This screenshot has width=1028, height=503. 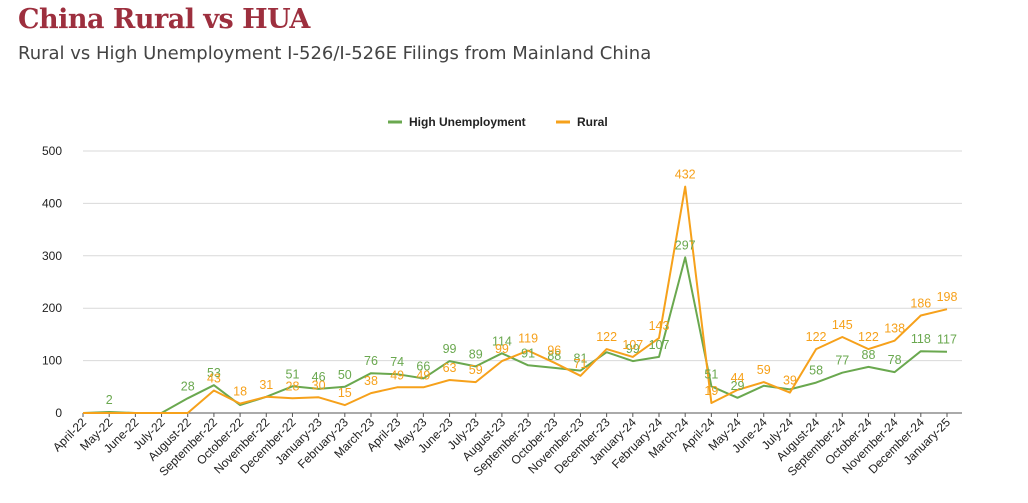 What do you see at coordinates (266, 385) in the screenshot?
I see `data-label: 31` at bounding box center [266, 385].